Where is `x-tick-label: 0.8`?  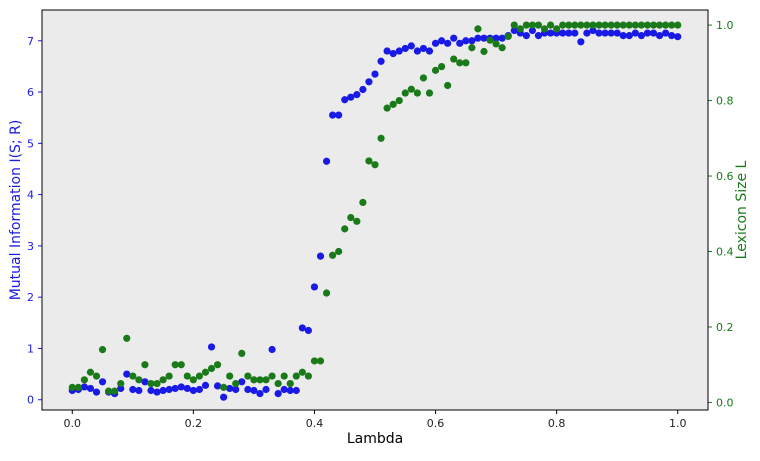 x-tick-label: 0.8 is located at coordinates (557, 423).